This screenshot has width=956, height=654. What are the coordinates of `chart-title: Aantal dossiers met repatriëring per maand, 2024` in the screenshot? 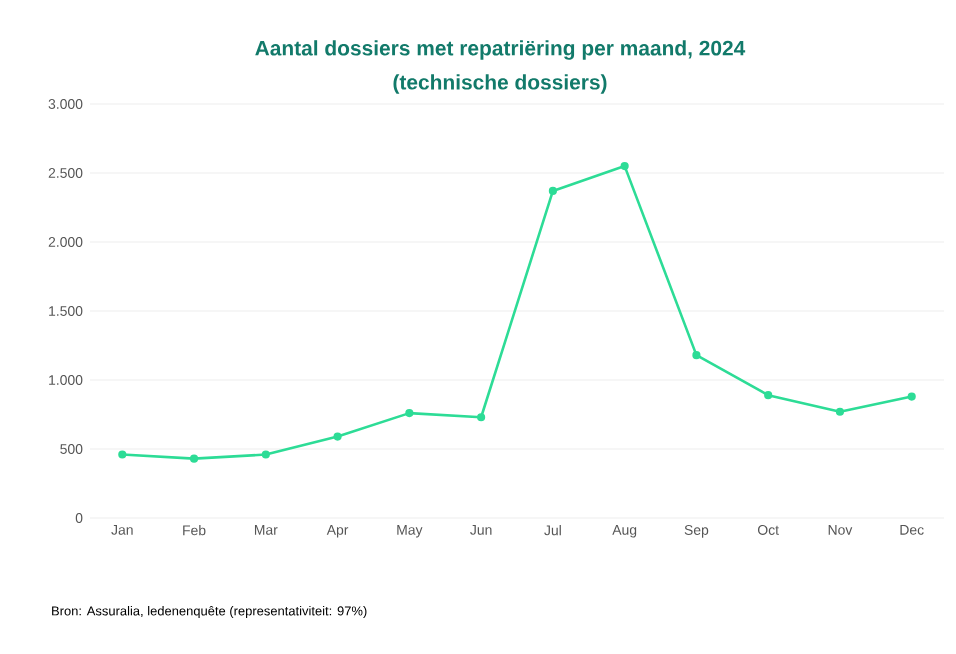 It's located at (500, 50).